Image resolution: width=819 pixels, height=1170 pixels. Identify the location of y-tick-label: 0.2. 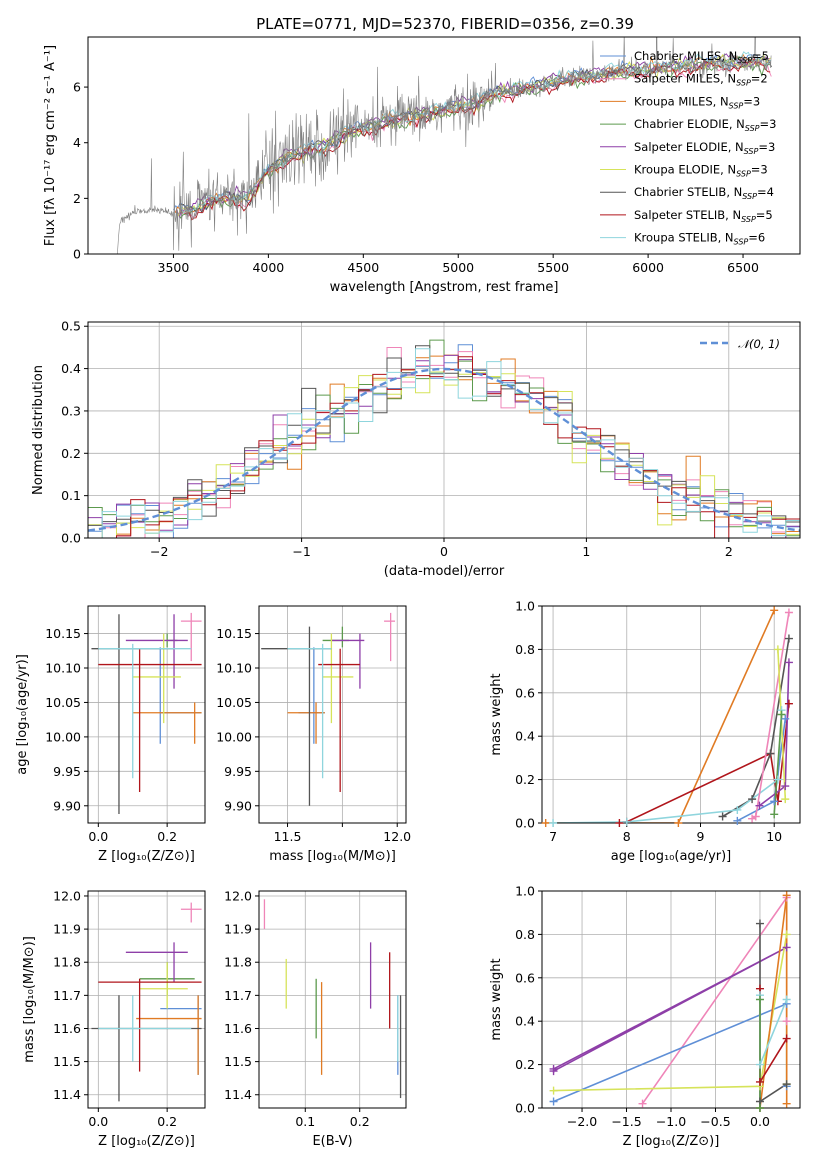
(525, 779).